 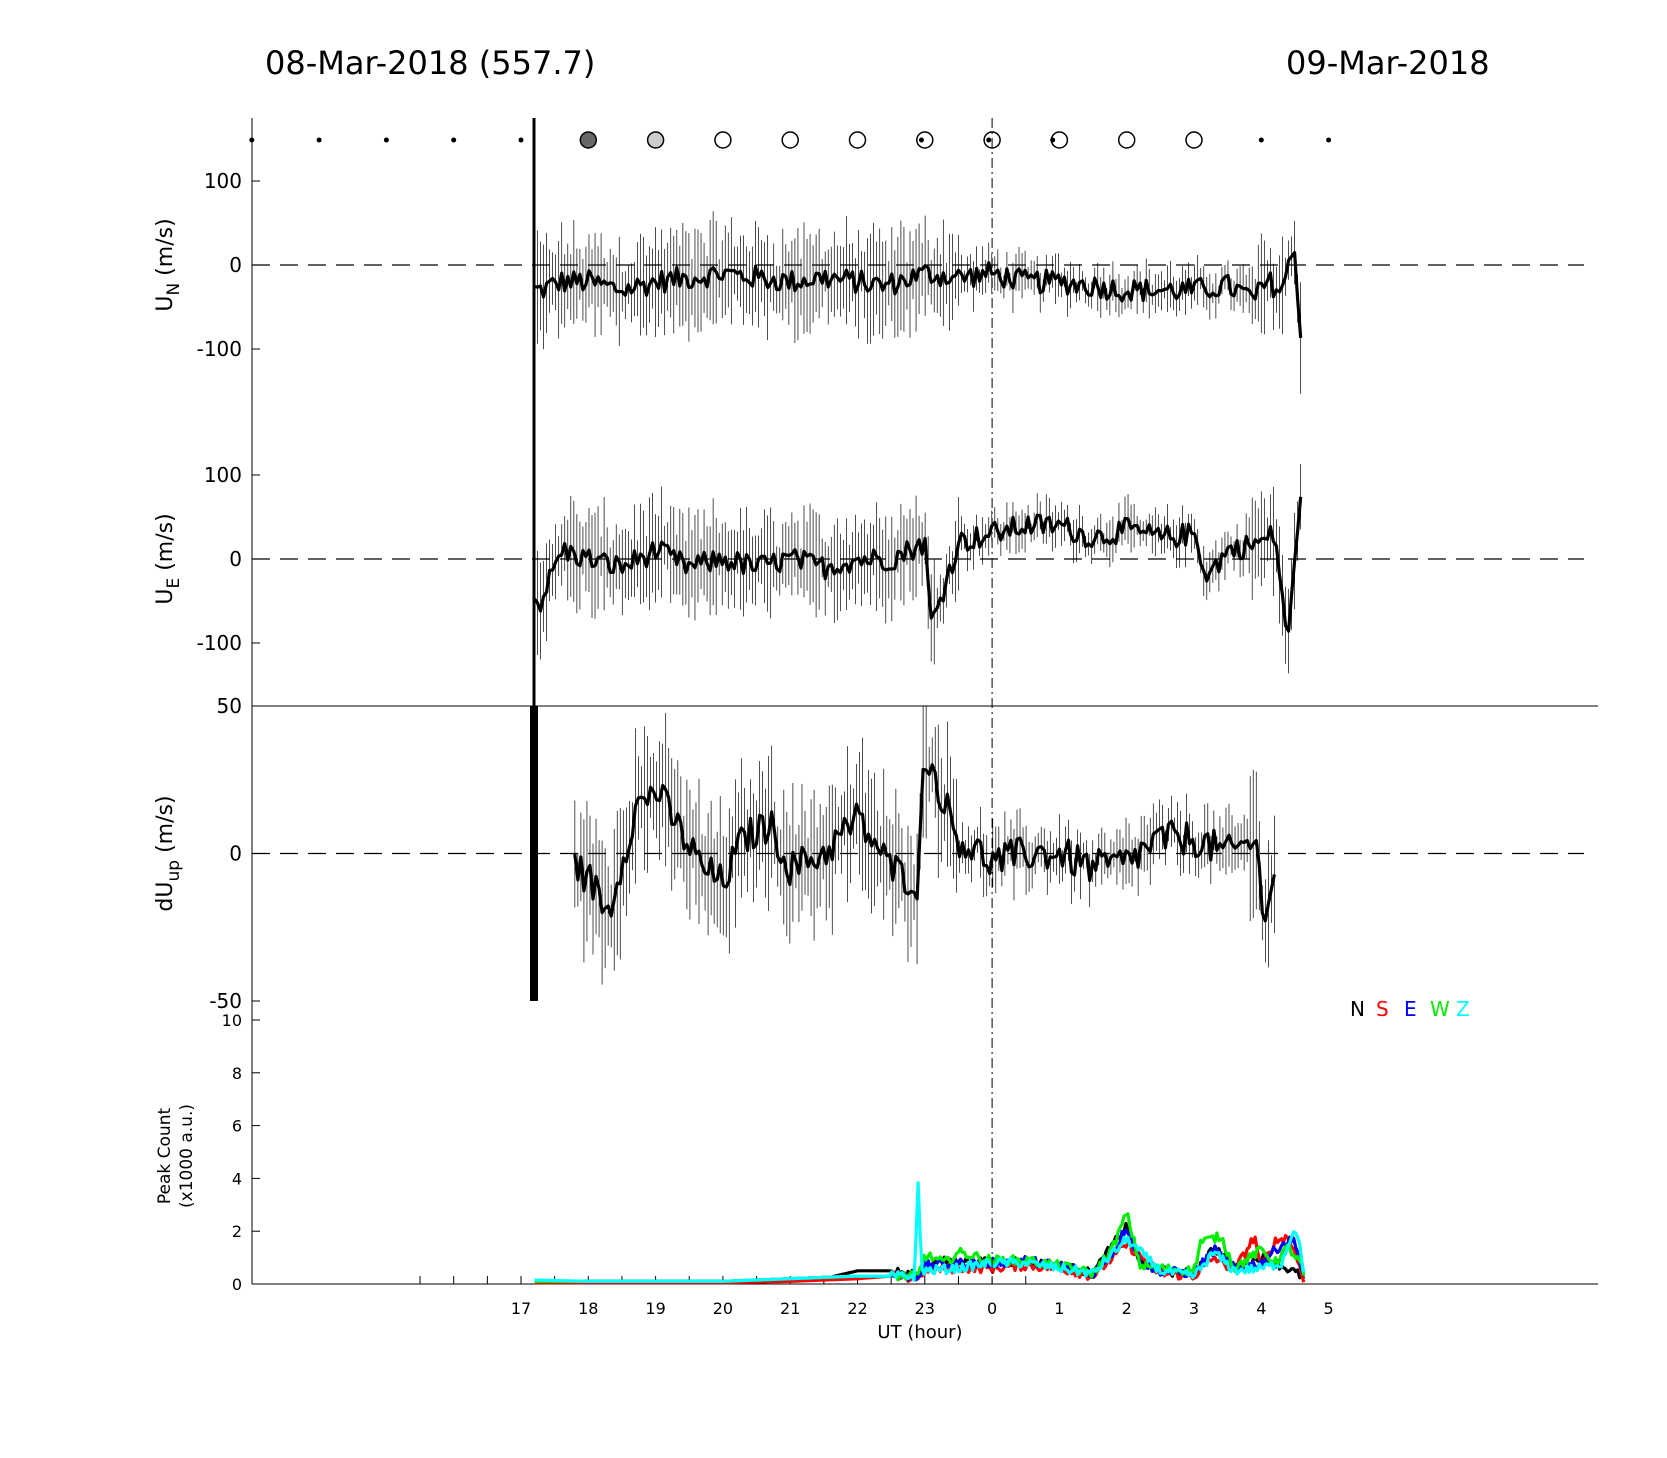 I want to click on y-tick-label: 6, so click(x=237, y=1126).